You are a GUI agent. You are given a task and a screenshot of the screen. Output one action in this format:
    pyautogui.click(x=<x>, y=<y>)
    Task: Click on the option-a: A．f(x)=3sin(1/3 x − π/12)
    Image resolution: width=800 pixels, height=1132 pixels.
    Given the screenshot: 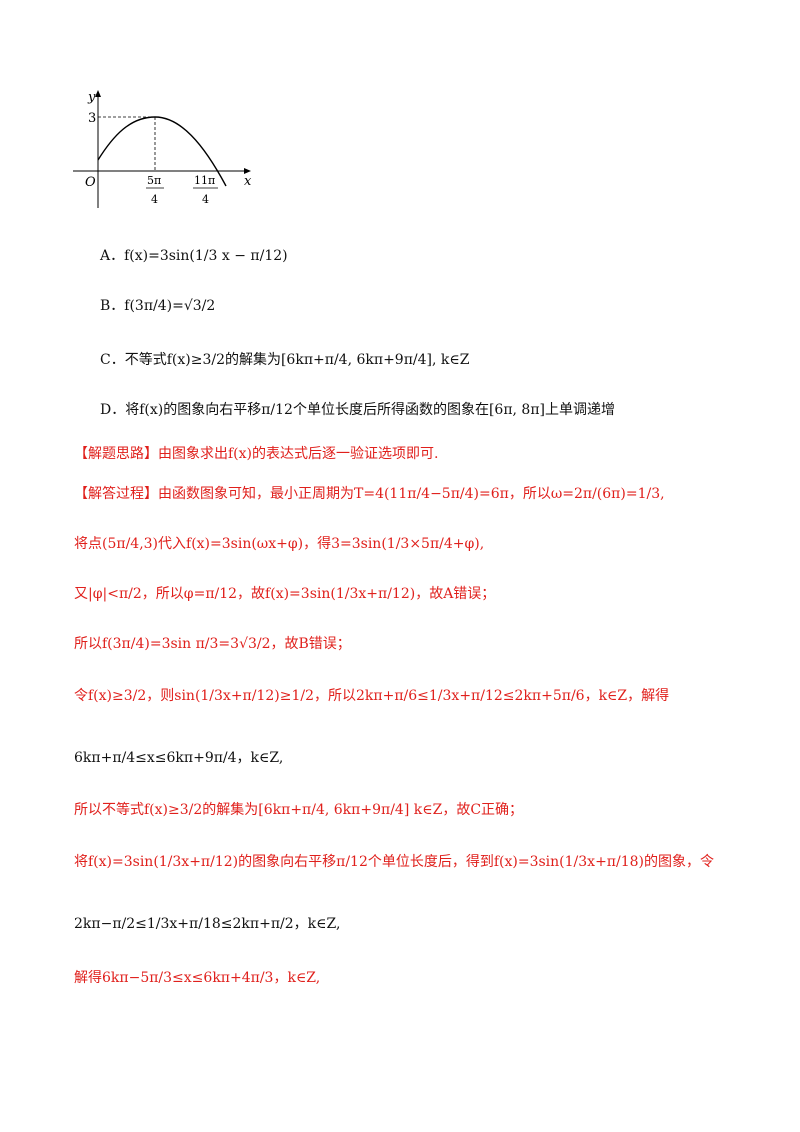 What is the action you would take?
    pyautogui.click(x=194, y=256)
    